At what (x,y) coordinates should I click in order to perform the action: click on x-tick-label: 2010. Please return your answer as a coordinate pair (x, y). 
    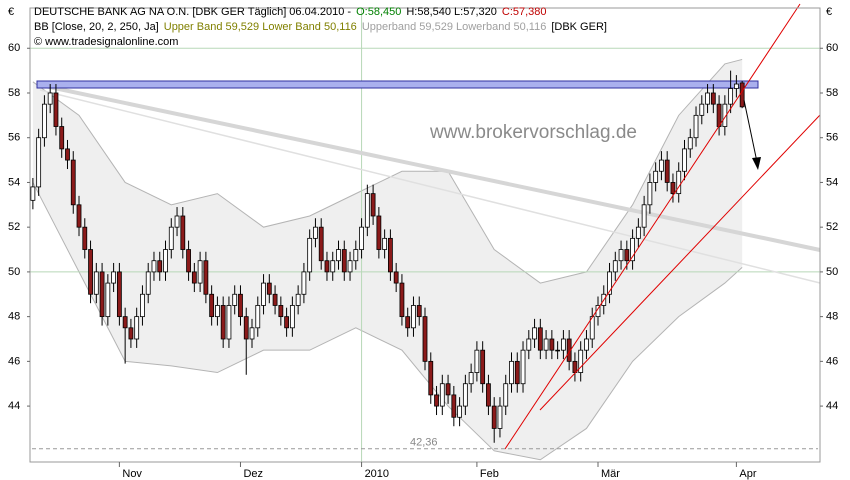
    Looking at the image, I should click on (377, 474).